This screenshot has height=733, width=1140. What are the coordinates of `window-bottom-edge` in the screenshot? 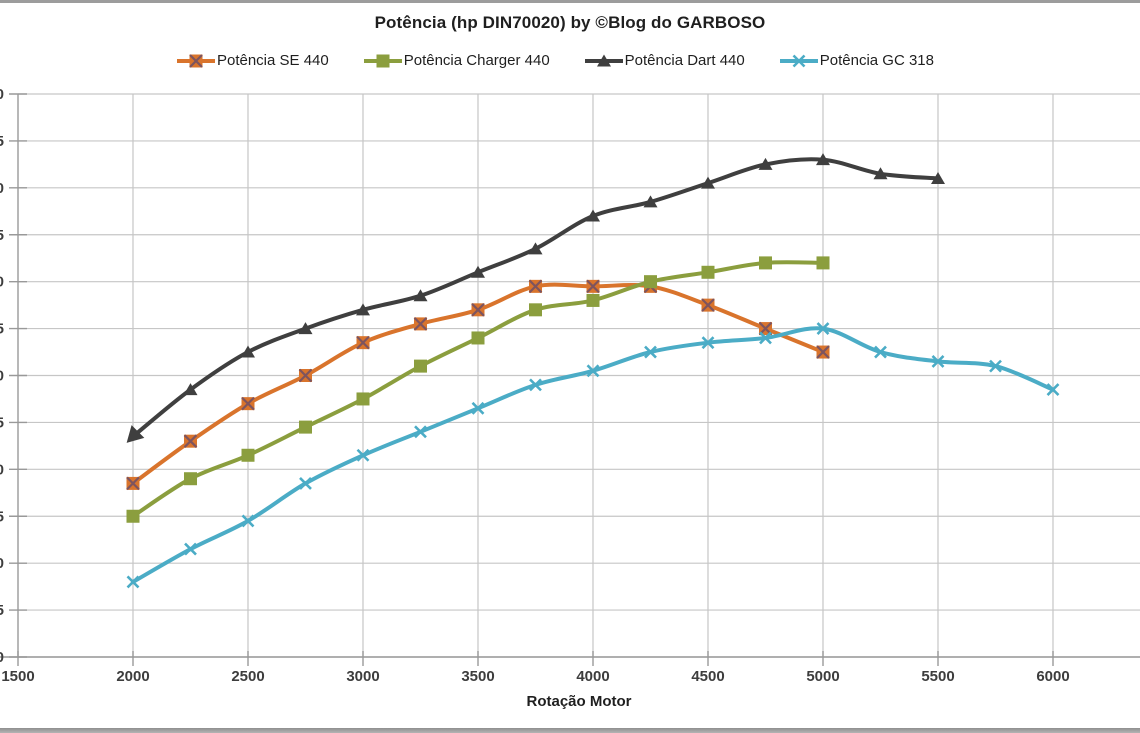 It's located at (570, 730).